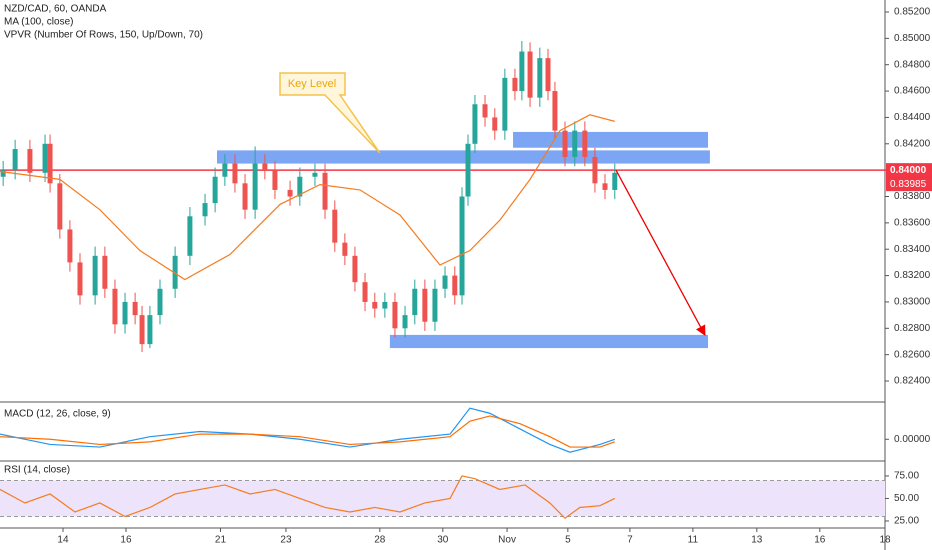 The height and width of the screenshot is (550, 932). I want to click on indicator-label: VPVR (Number Of Rows, 150, Up/Down, 70), so click(103, 35).